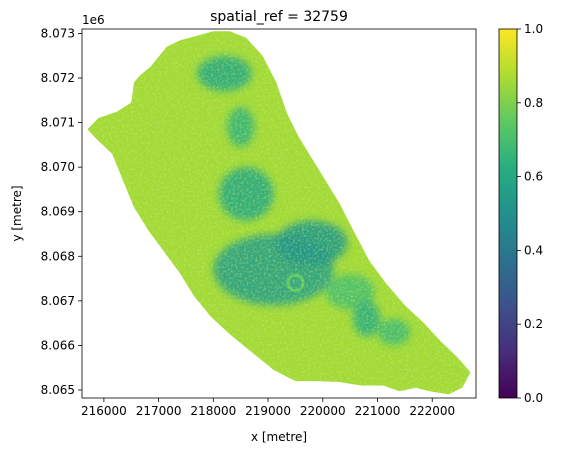 This screenshot has height=453, width=561. I want to click on colorbar-tick-label: 0.6, so click(533, 177).